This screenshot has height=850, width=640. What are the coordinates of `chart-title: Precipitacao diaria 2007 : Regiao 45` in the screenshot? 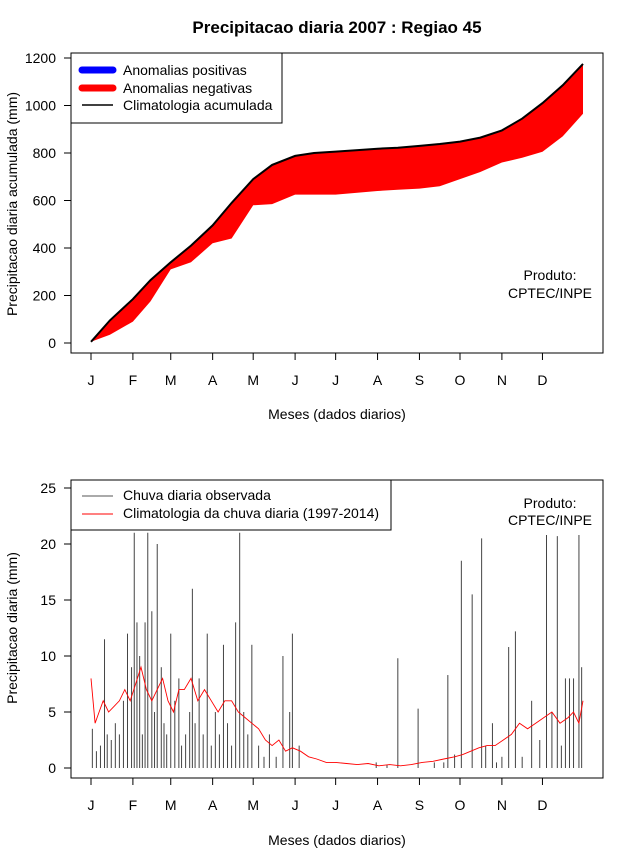 It's located at (336, 27).